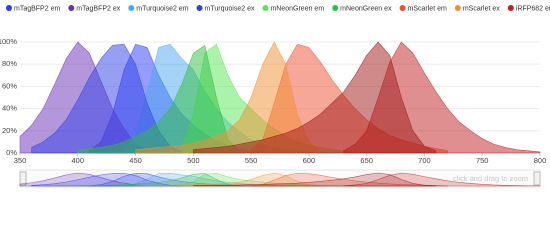  What do you see at coordinates (297, 8) in the screenshot?
I see `legend-label: mNeonGreen em` at bounding box center [297, 8].